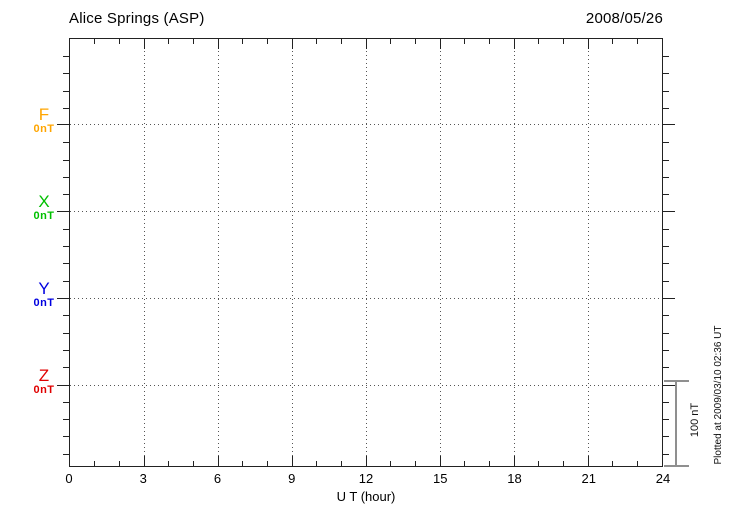  I want to click on bottom-tick-h18, so click(514, 461).